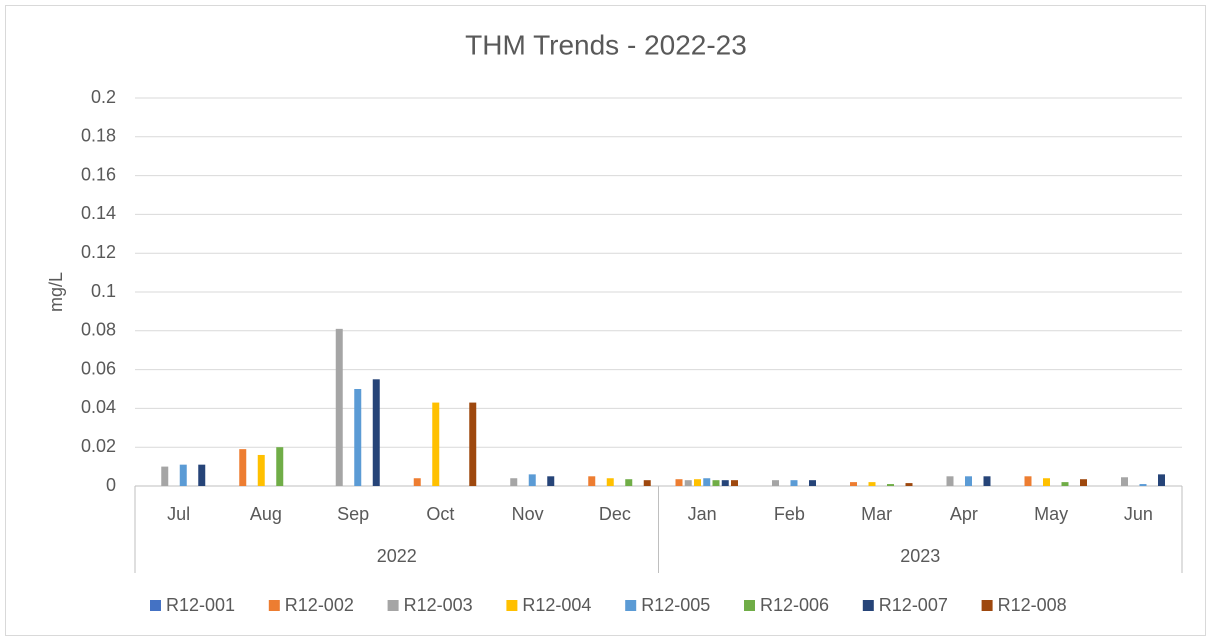 The image size is (1211, 641). Describe the element at coordinates (103, 97) in the screenshot. I see `y-tick-label: 0.2` at that location.